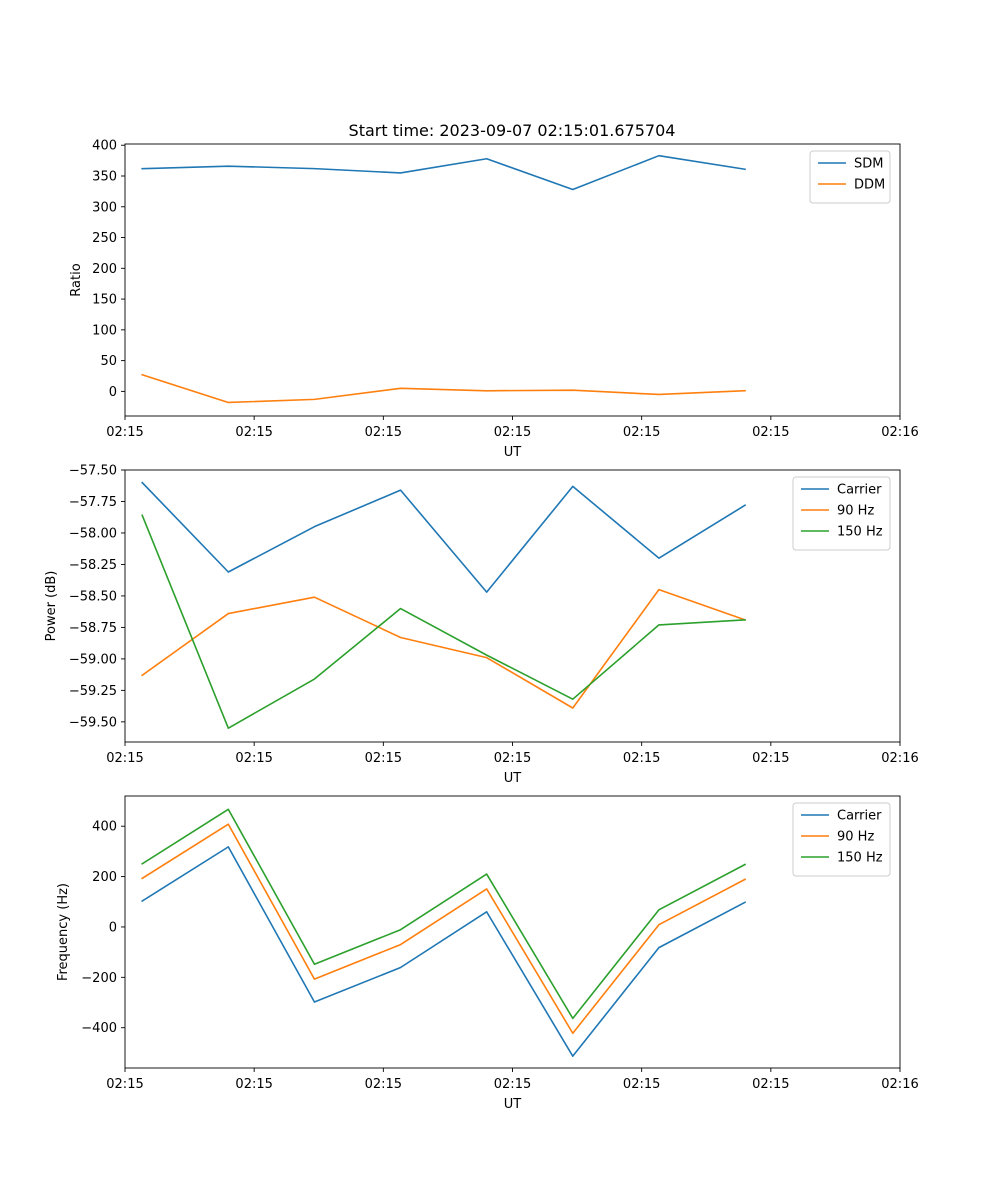 Image resolution: width=1000 pixels, height=1200 pixels. I want to click on power-y-tick-label: −58.75, so click(93, 628).